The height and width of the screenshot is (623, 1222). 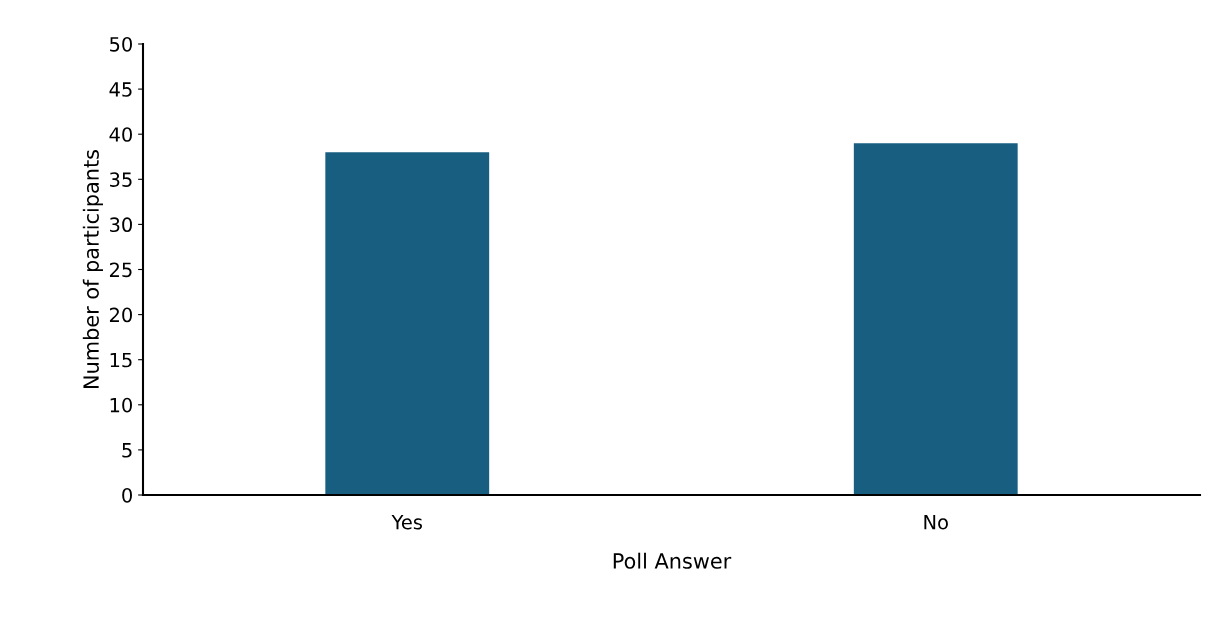 I want to click on y-tick-label: 45, so click(x=120, y=89).